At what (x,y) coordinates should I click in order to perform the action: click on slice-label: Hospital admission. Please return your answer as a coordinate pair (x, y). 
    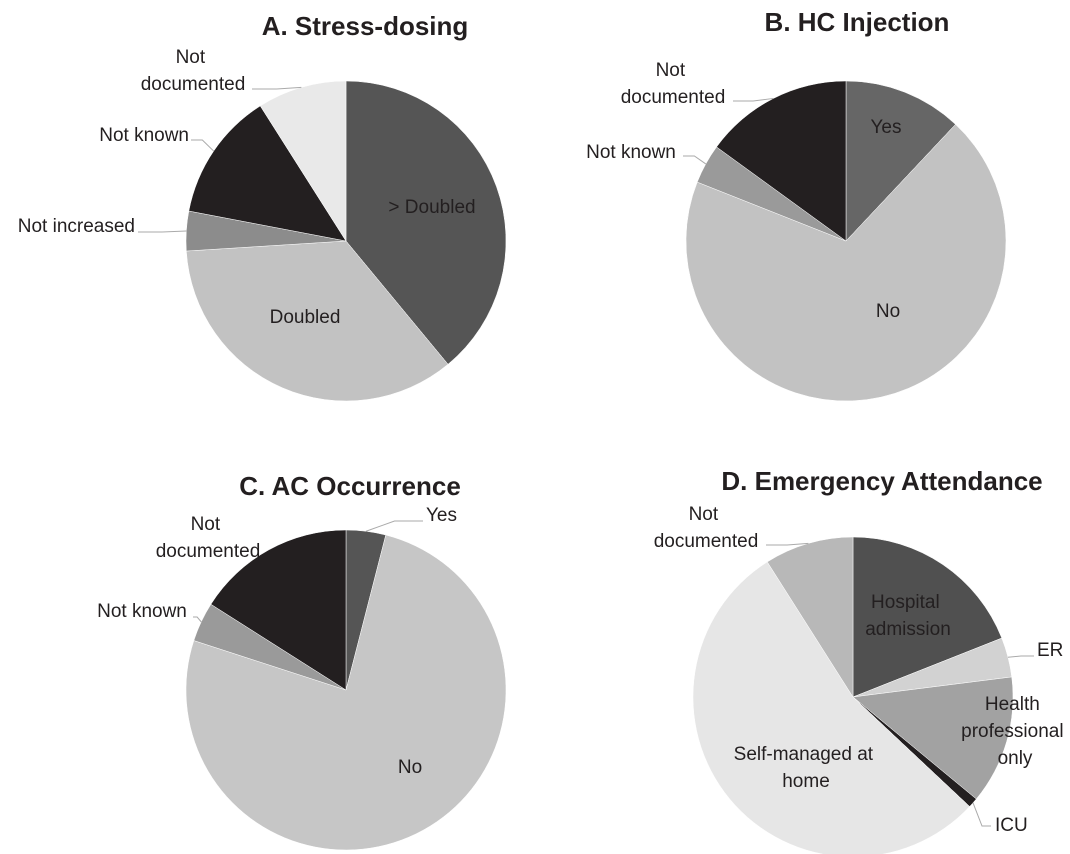
    Looking at the image, I should click on (908, 616).